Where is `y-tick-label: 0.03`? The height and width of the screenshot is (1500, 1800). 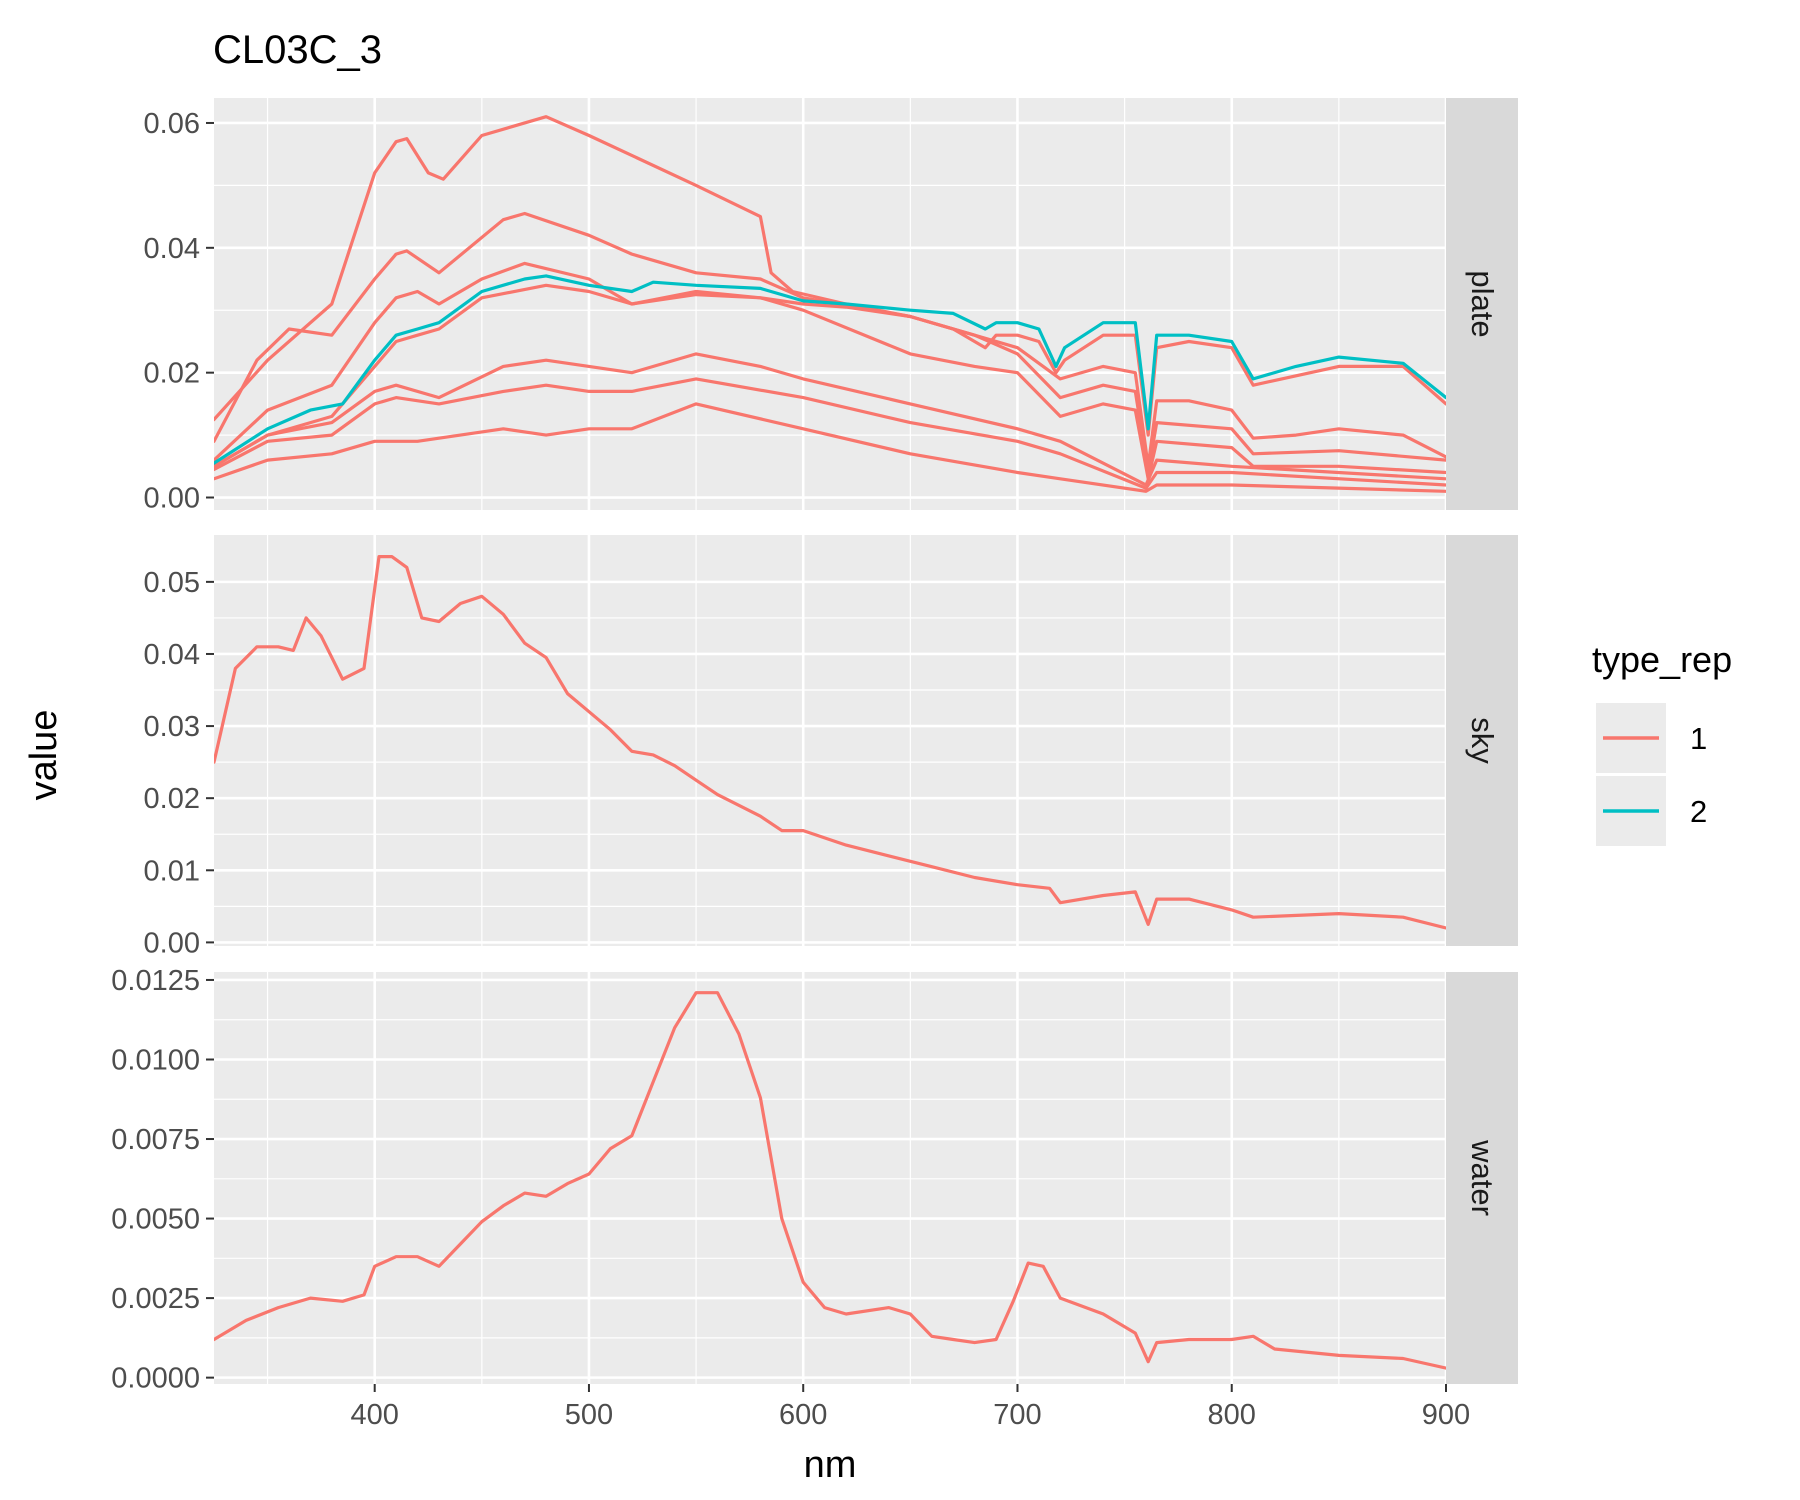 y-tick-label: 0.03 is located at coordinates (172, 727).